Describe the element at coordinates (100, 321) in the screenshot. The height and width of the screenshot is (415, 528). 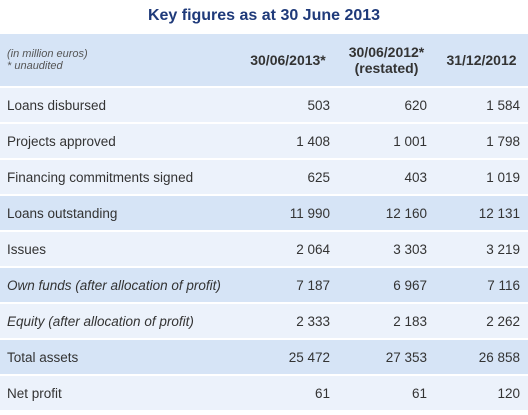
I see `row-label: Equity (after allocation of profit)` at that location.